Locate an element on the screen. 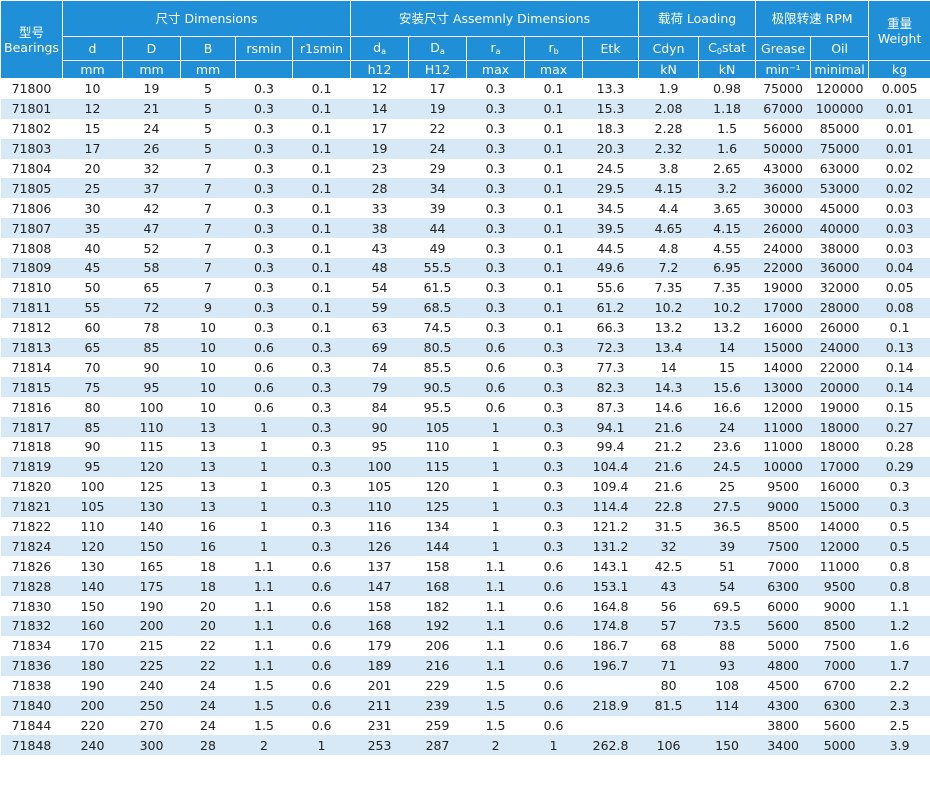 Image resolution: width=930 pixels, height=790 pixels. value-cell: 17 is located at coordinates (437, 89).